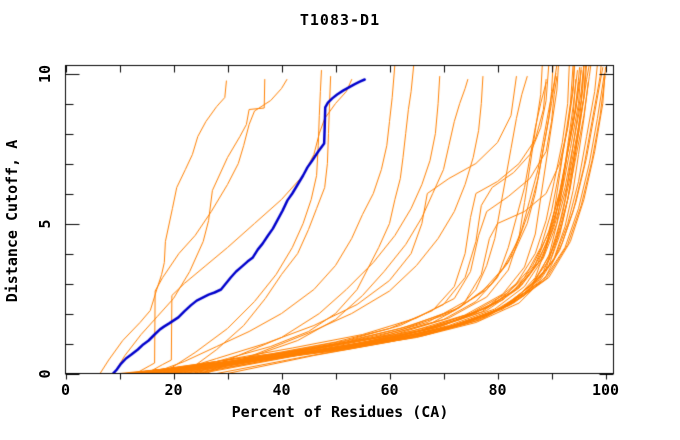  Describe the element at coordinates (45, 373) in the screenshot. I see `y-tick-label: 0` at that location.